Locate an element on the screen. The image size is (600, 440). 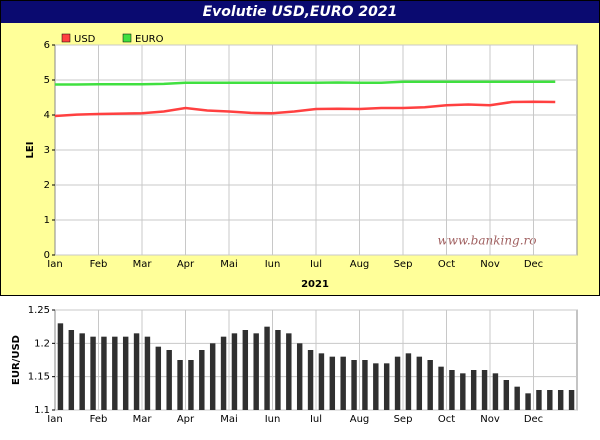
watermark: www.banking.ro is located at coordinates (486, 241).